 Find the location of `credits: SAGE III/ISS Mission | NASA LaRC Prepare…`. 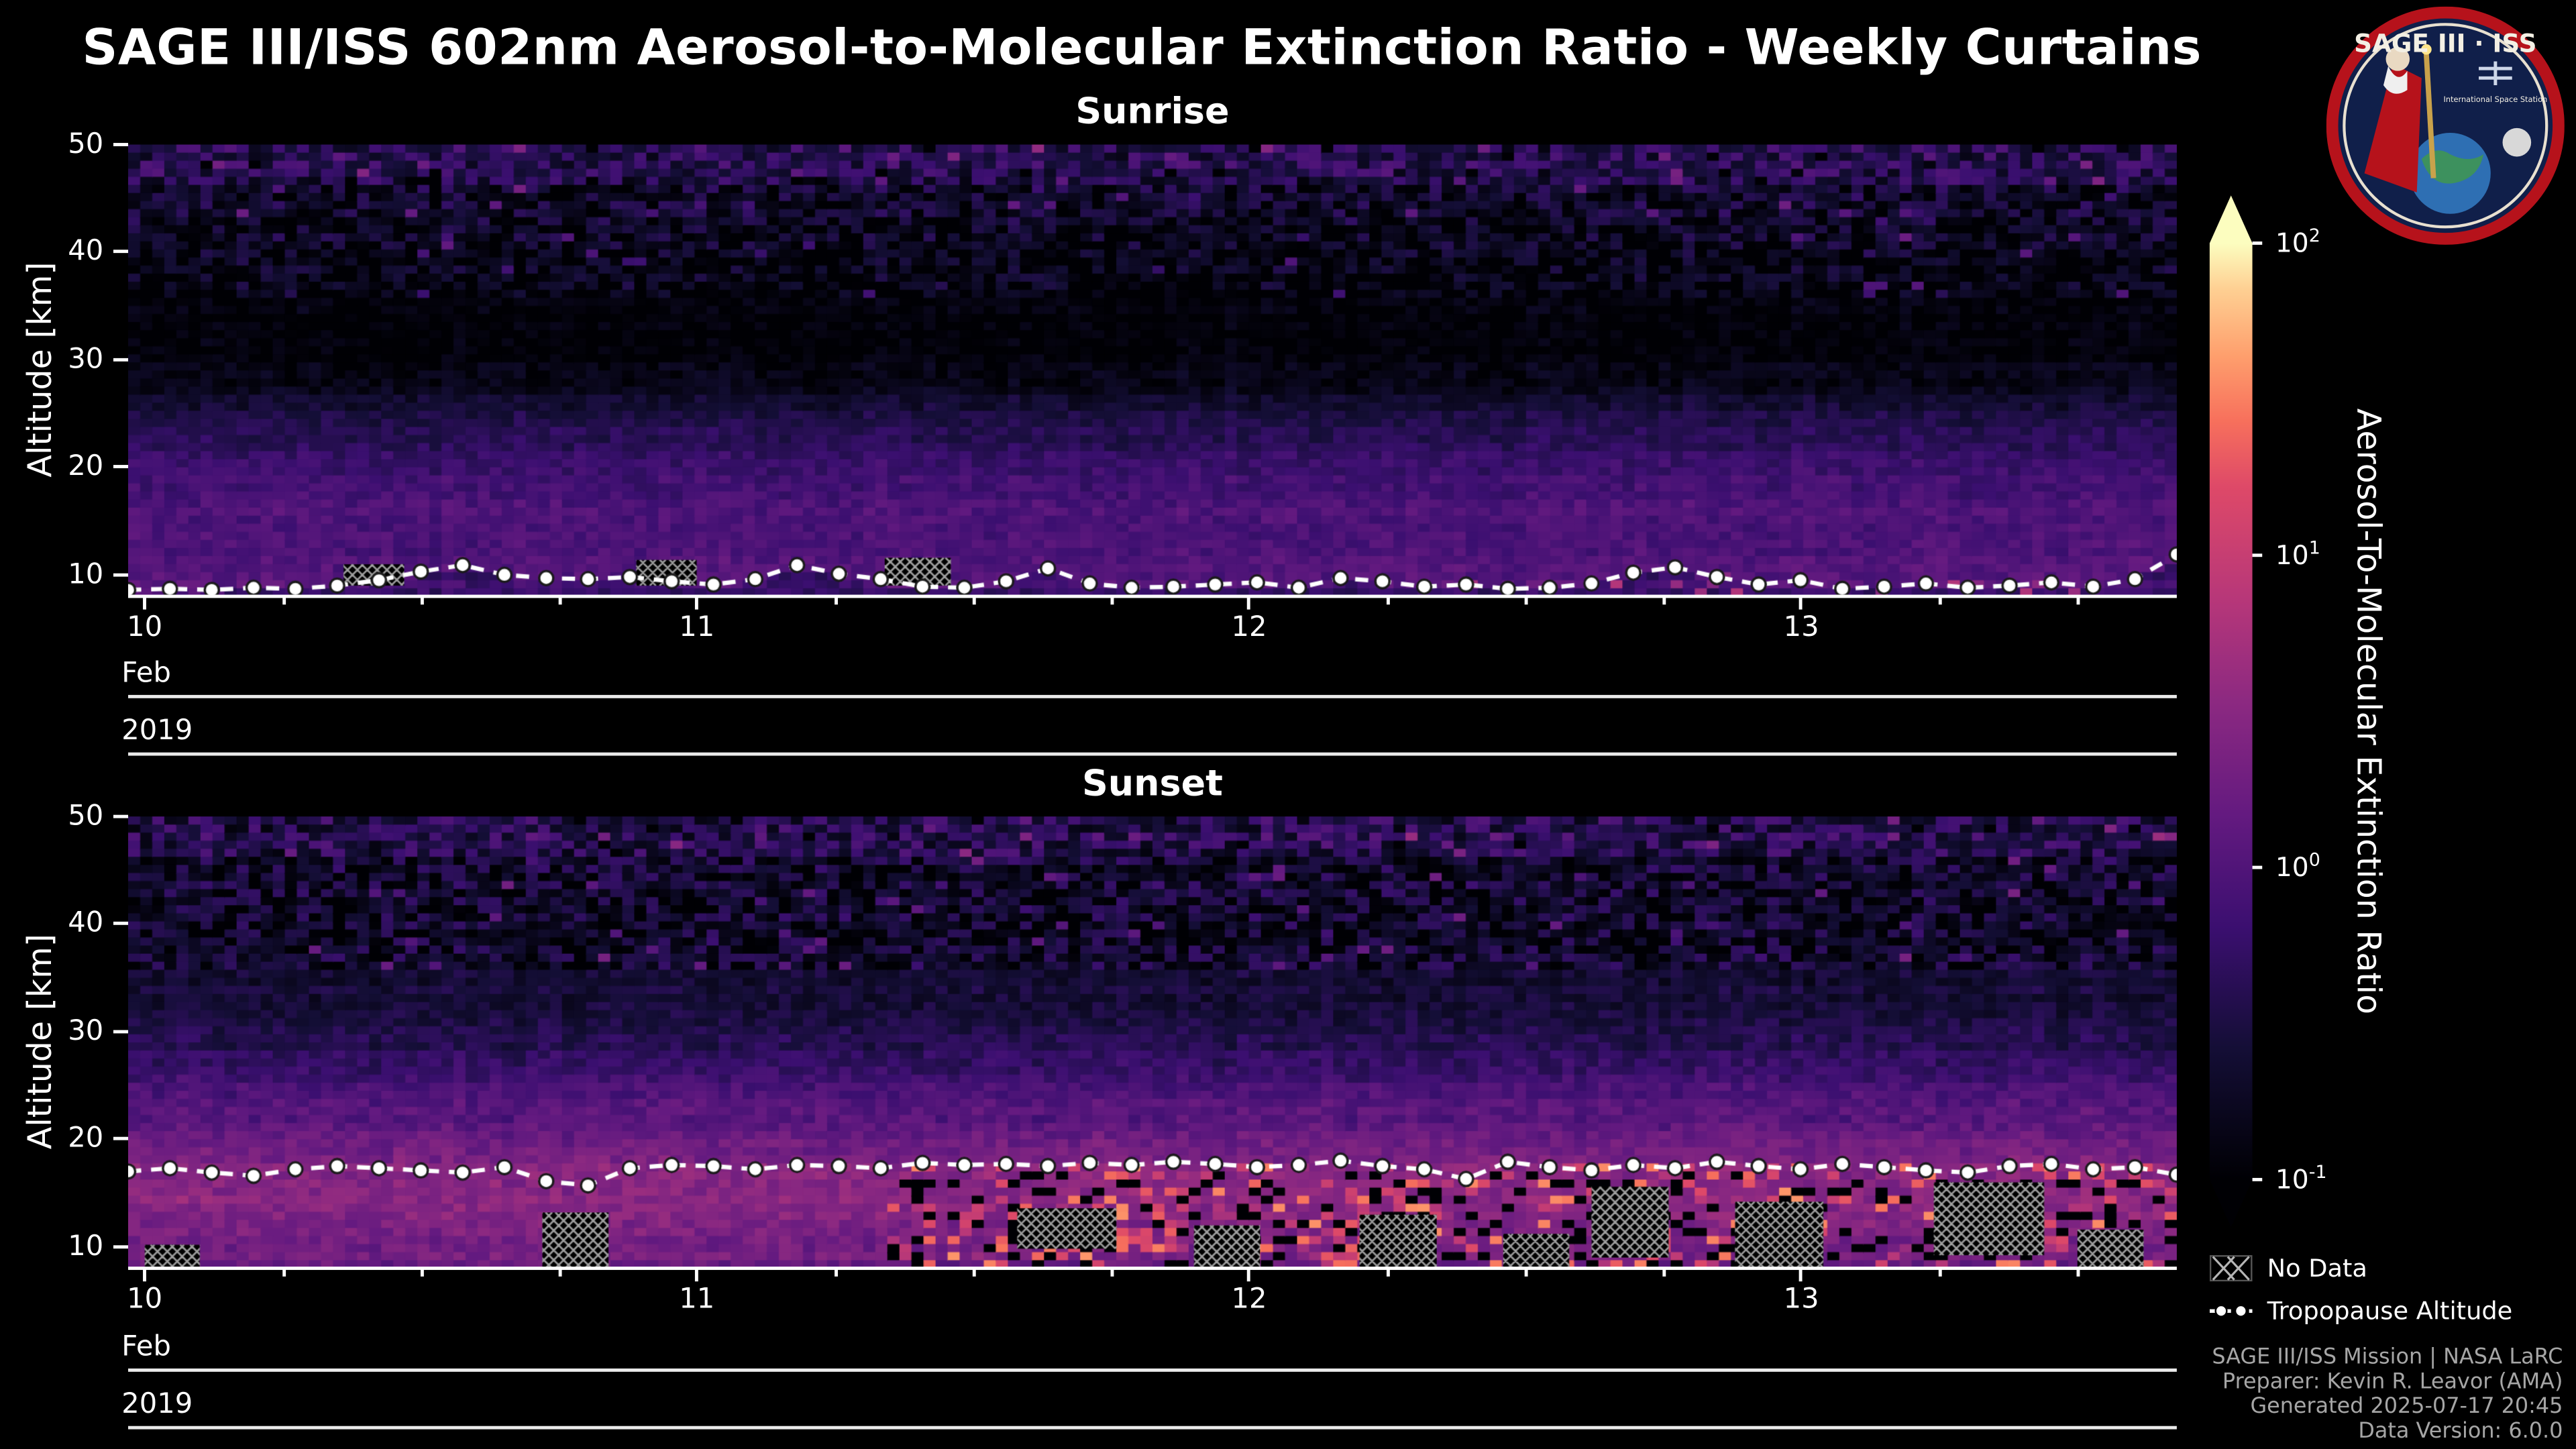

credits: SAGE III/ISS Mission | NASA LaRC Prepare… is located at coordinates (2387, 1395).